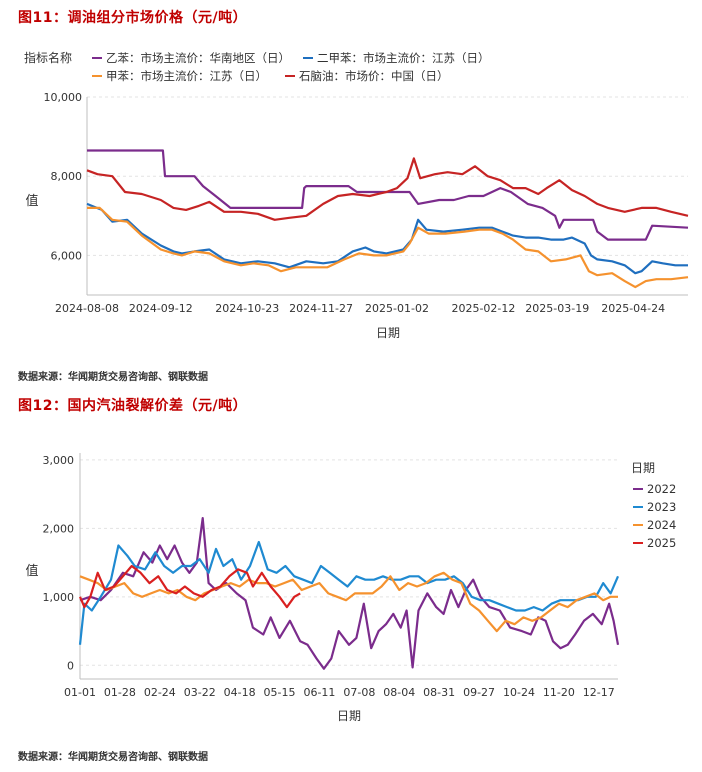 This screenshot has width=702, height=772. What do you see at coordinates (403, 58) in the screenshot?
I see `legend-label-2: 二甲苯：市场主流价：江苏（日）` at bounding box center [403, 58].